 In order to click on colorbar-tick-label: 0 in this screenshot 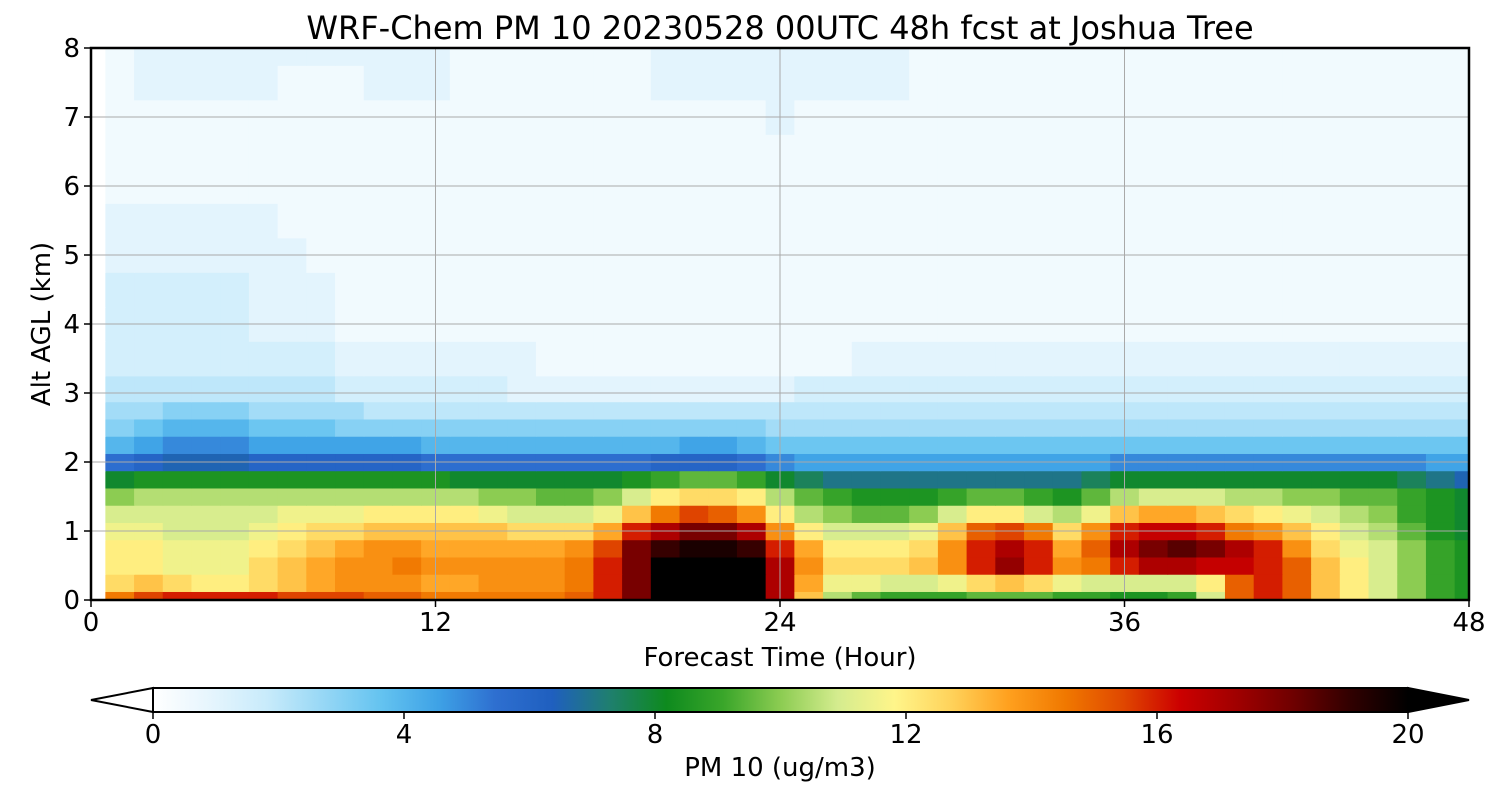, I will do `click(153, 735)`.